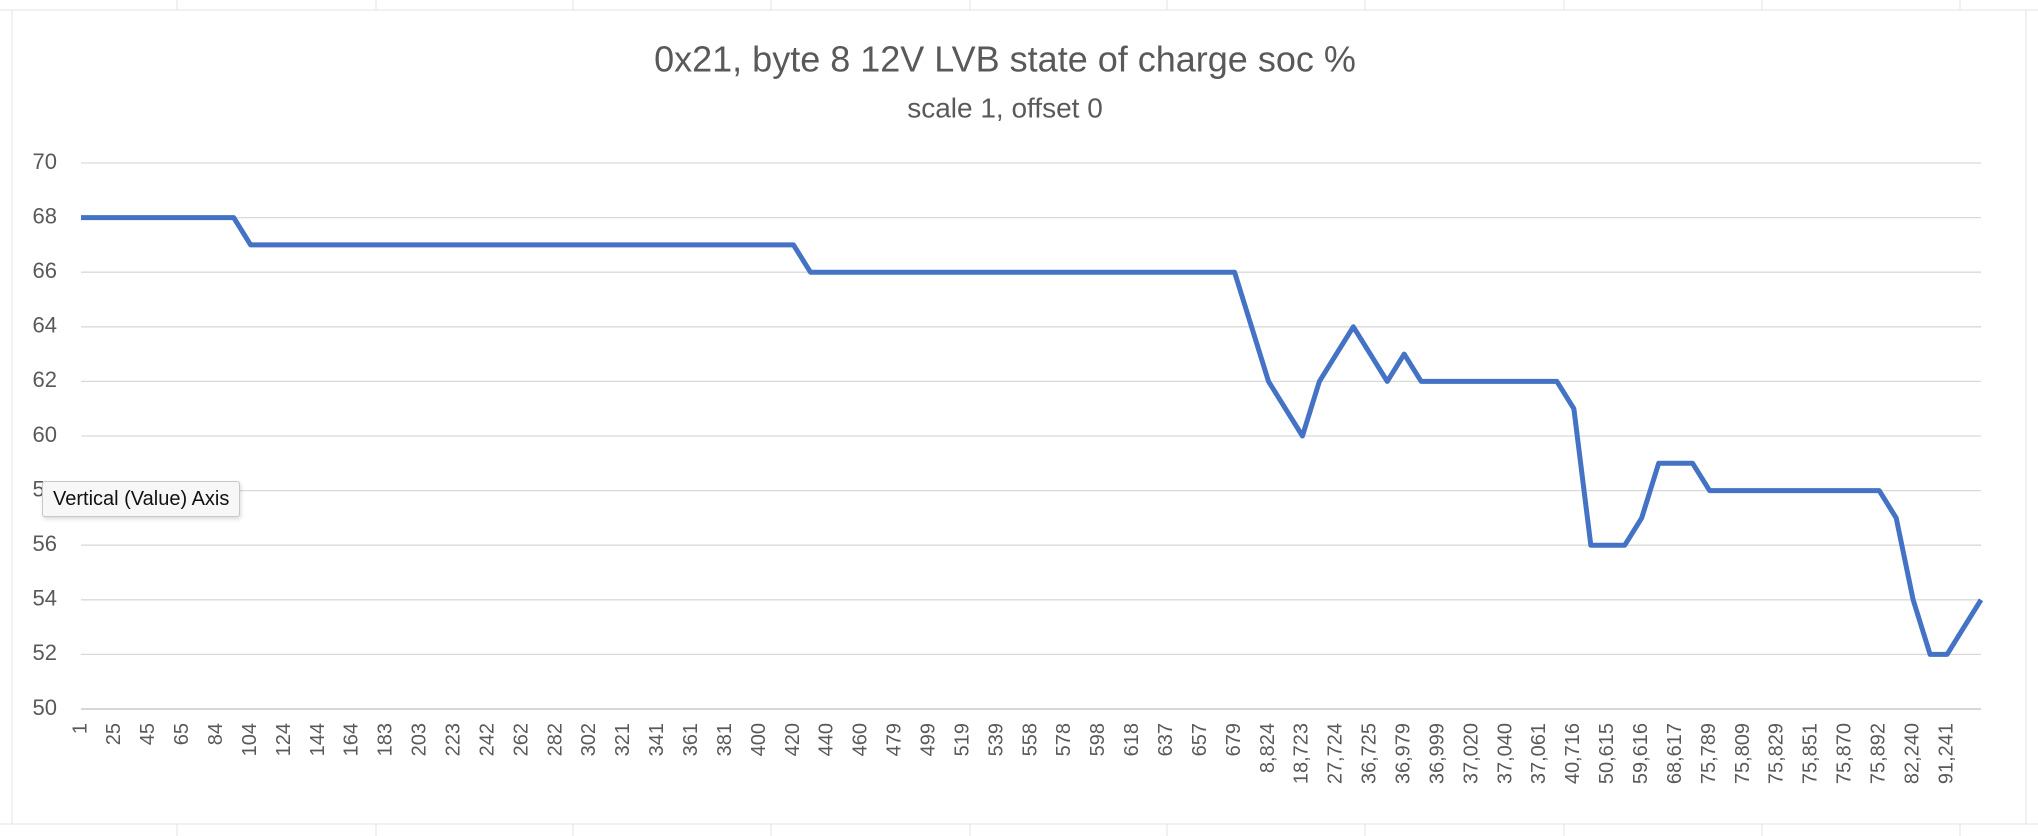 The image size is (2038, 836). Describe the element at coordinates (521, 739) in the screenshot. I see `x-tick-label: 262` at that location.